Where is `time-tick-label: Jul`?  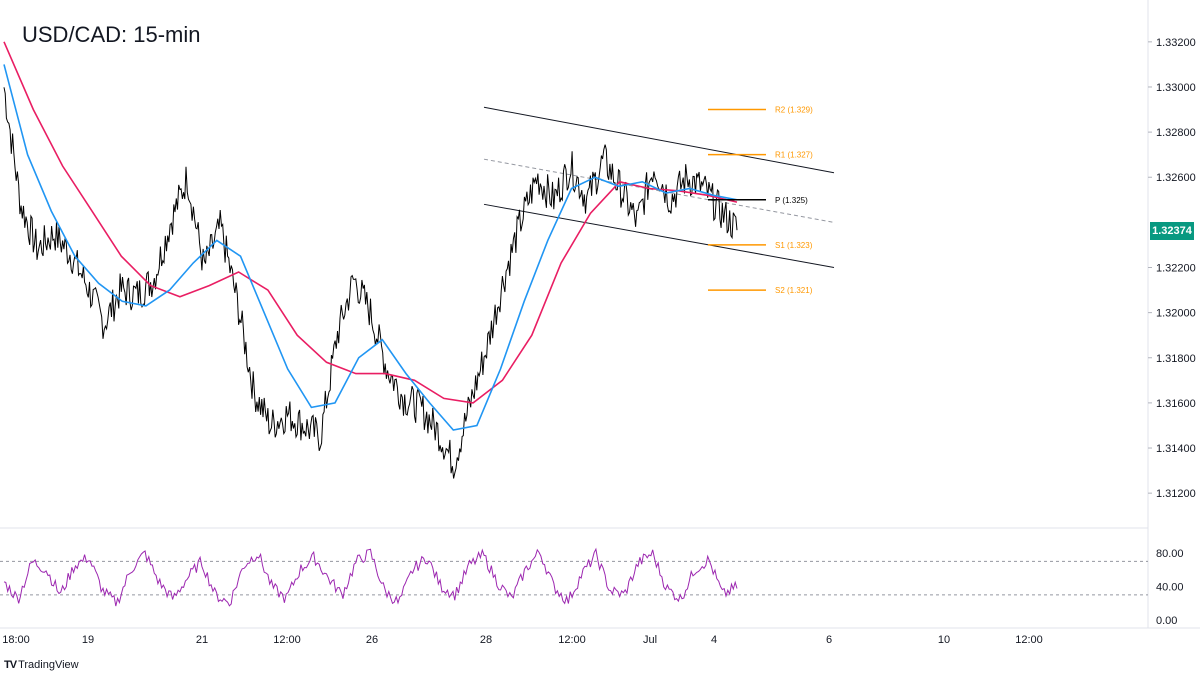 time-tick-label: Jul is located at coordinates (650, 640).